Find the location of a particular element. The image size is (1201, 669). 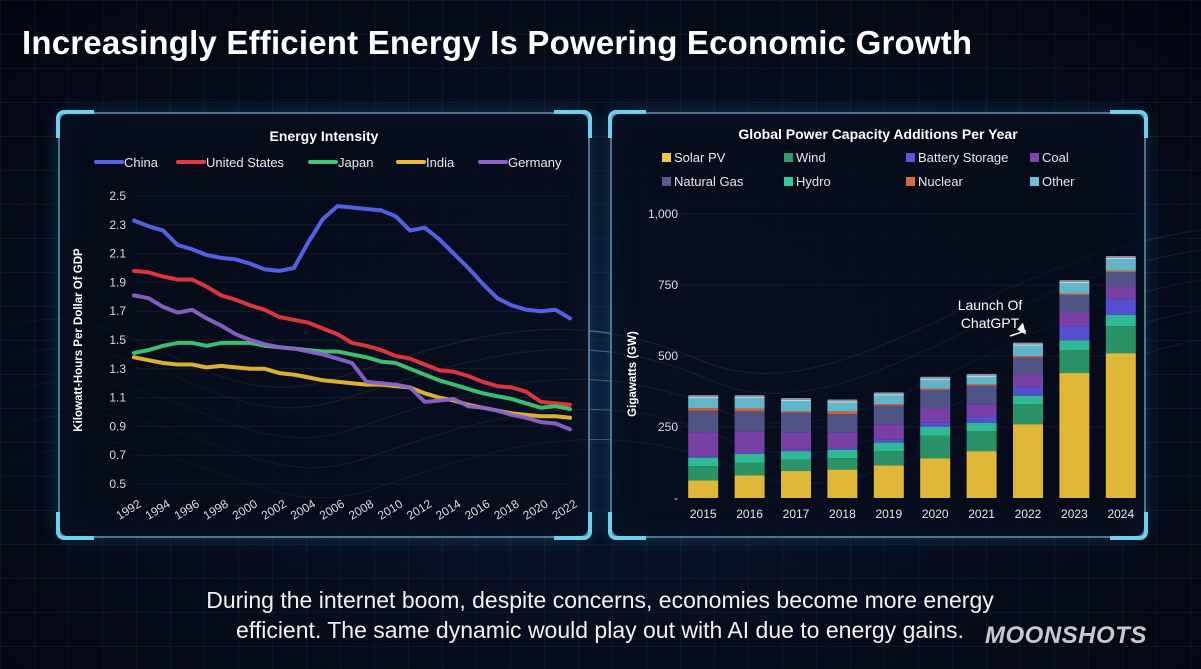

x-tick-label: 2006 is located at coordinates (332, 510).